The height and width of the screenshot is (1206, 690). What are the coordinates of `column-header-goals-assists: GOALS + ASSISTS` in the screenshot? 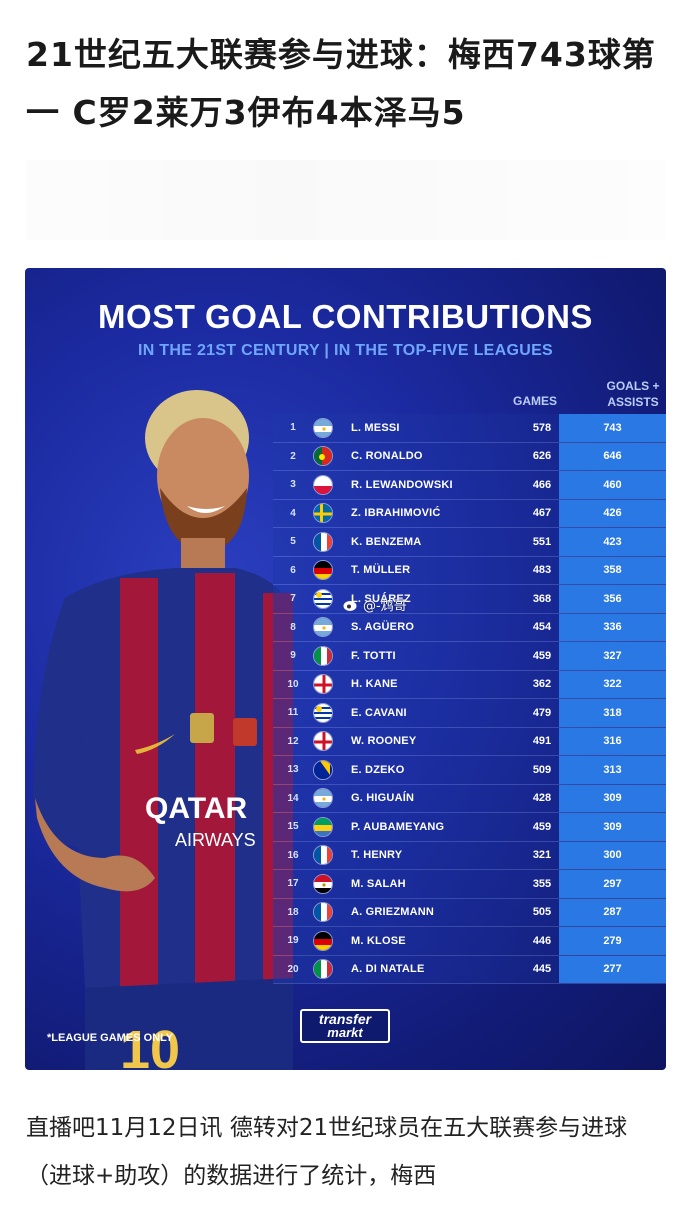 It's located at (633, 394).